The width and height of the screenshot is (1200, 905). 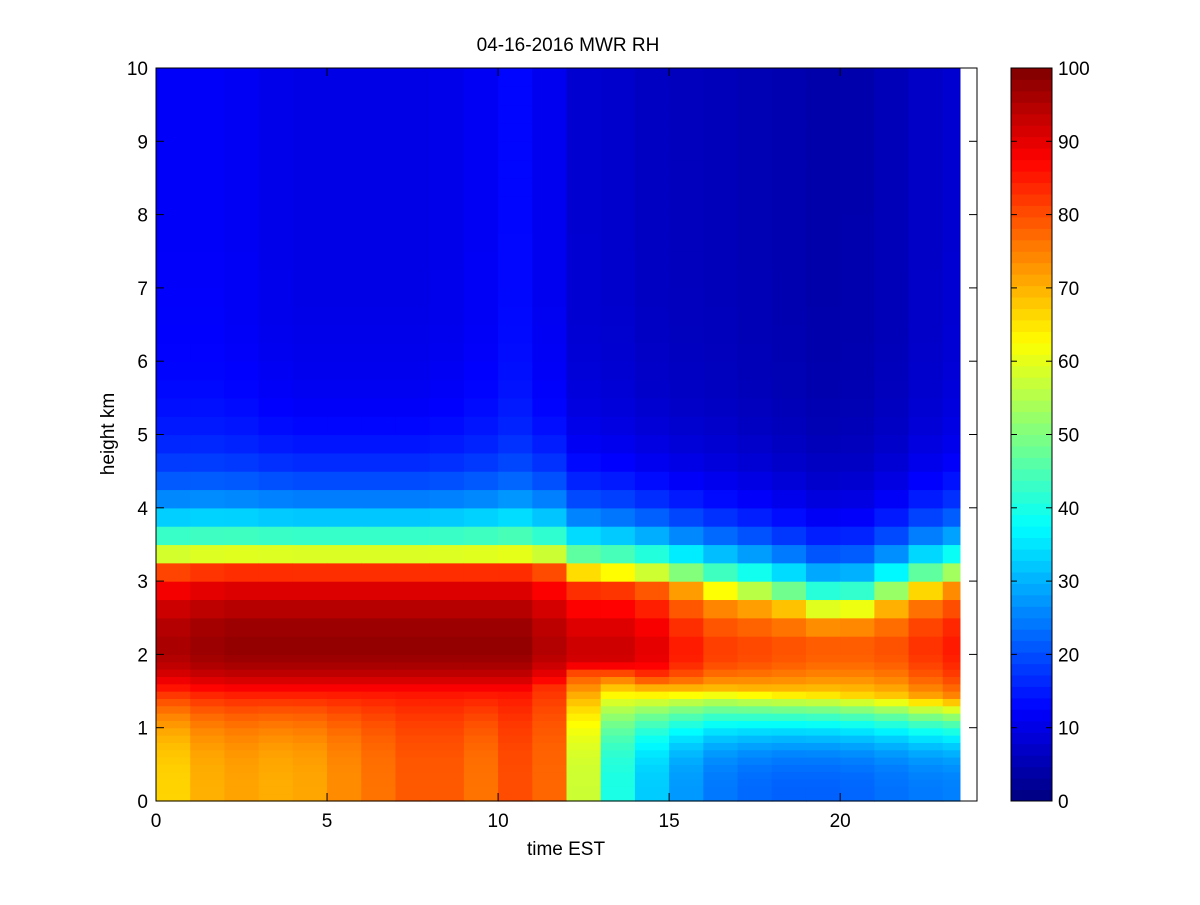 I want to click on colorbar-tick-label: 0, so click(x=1063, y=802).